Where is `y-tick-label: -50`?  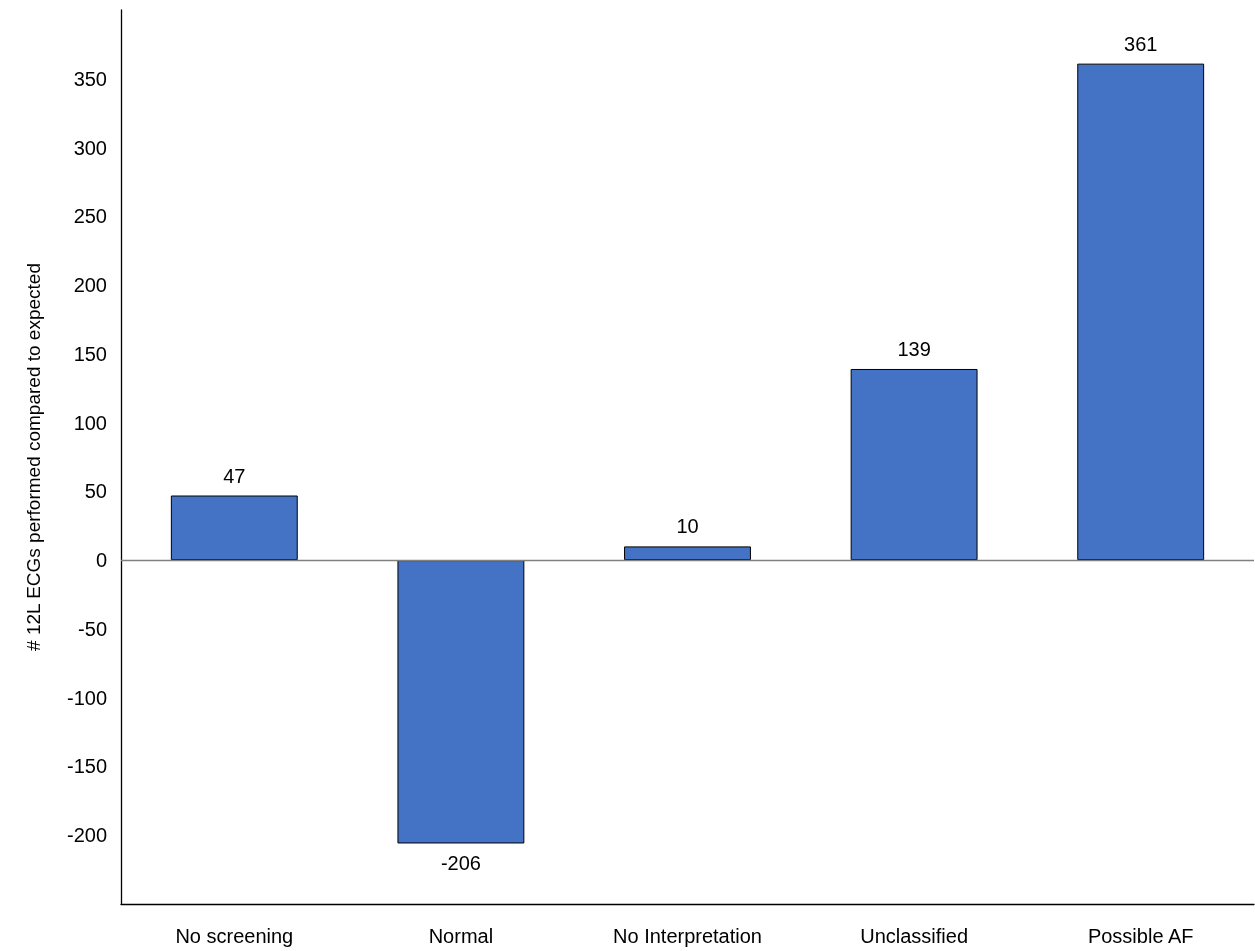
y-tick-label: -50 is located at coordinates (92, 628).